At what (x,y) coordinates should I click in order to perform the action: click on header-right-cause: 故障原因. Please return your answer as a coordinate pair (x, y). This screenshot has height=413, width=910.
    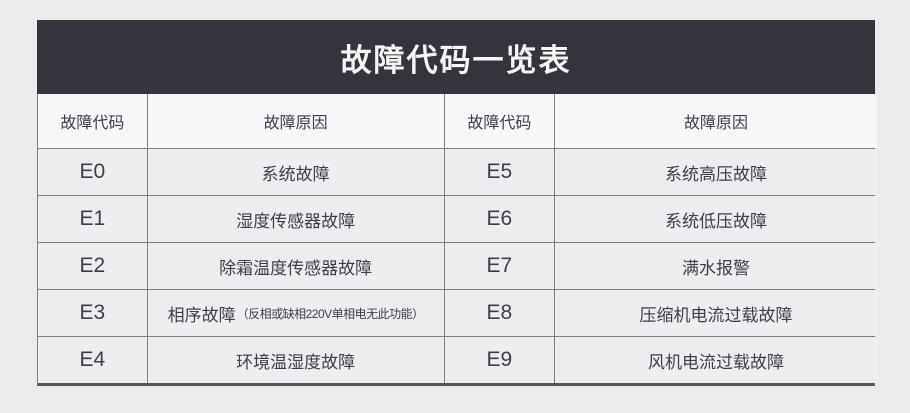
    Looking at the image, I should click on (716, 121).